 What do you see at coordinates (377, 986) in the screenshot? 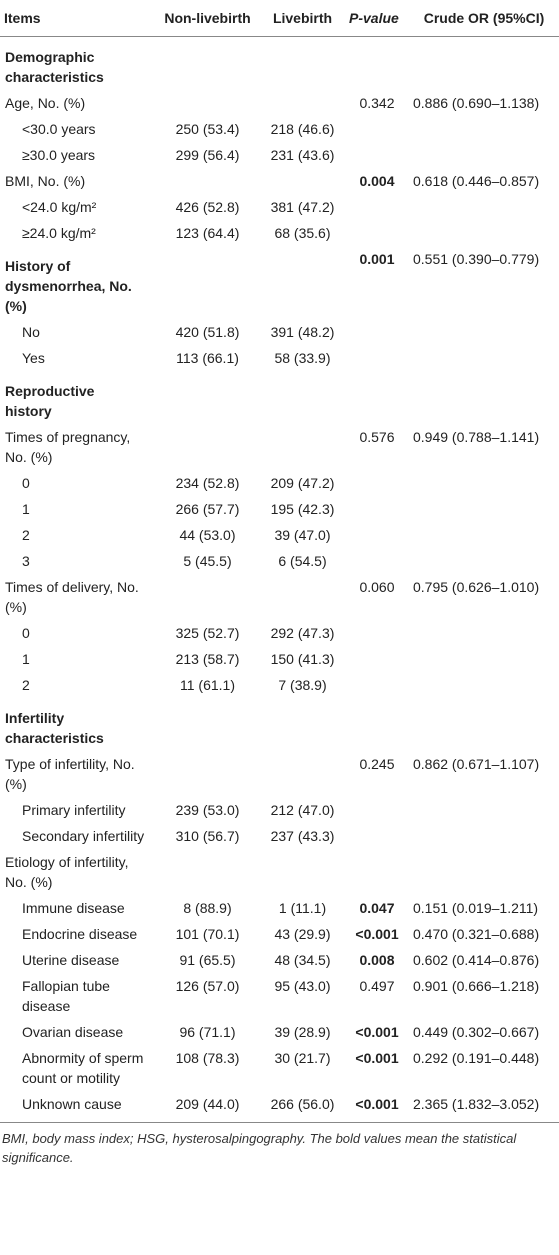
I see `cell: 0.497` at bounding box center [377, 986].